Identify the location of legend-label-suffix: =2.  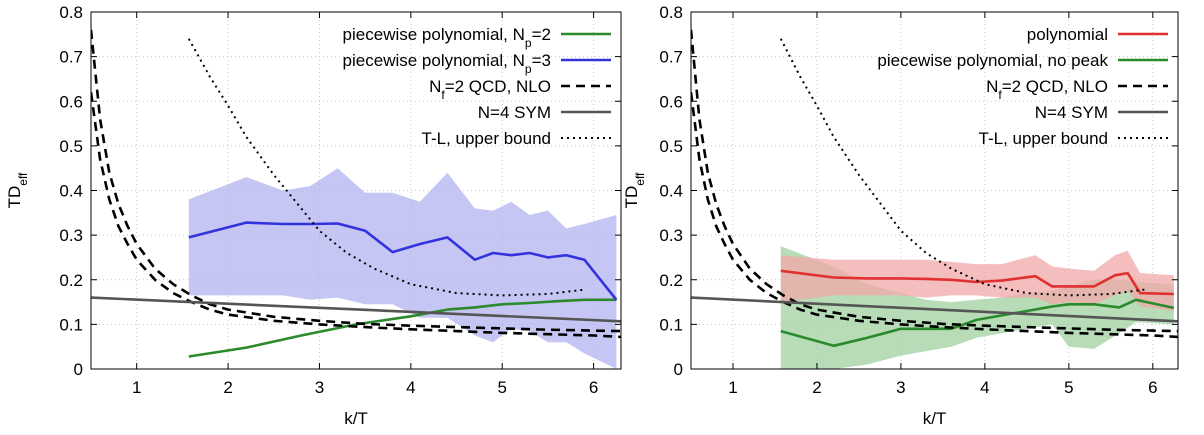
(541, 34).